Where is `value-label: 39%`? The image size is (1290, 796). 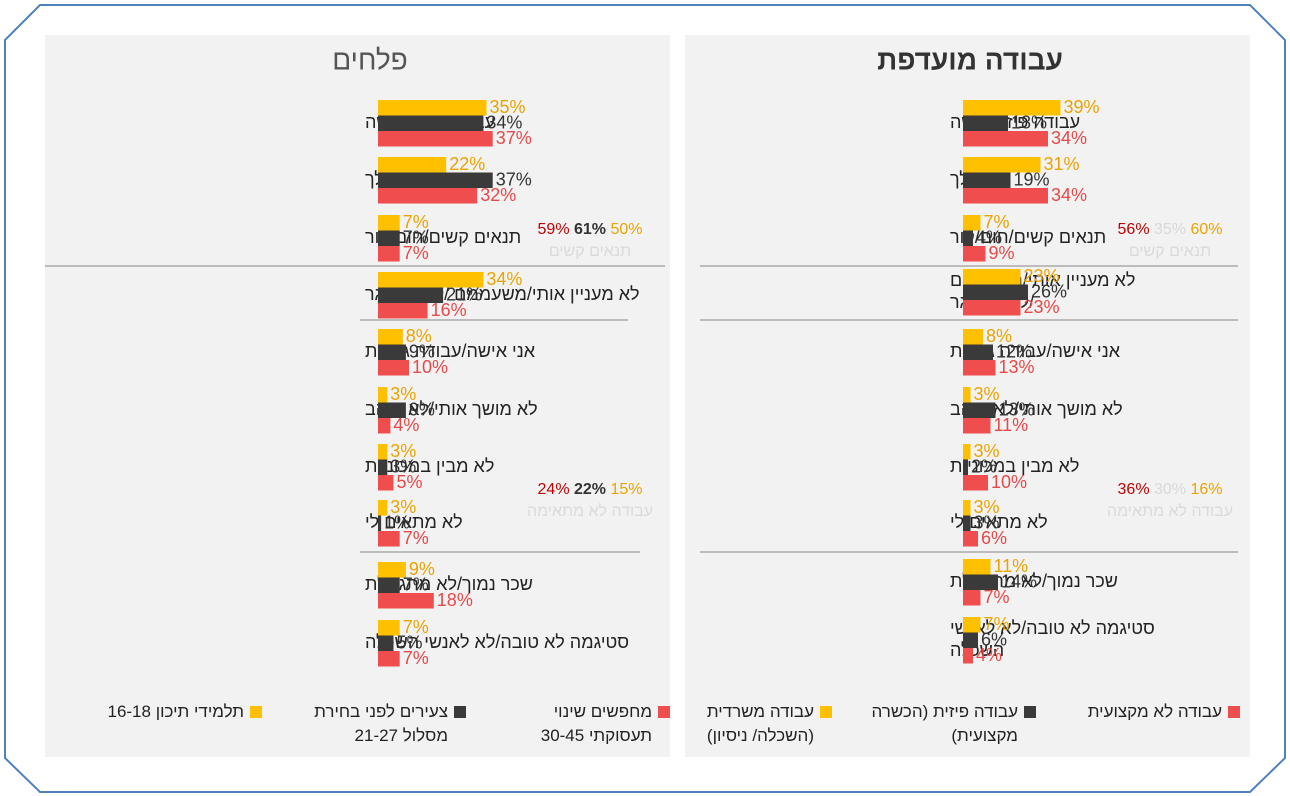
value-label: 39% is located at coordinates (1082, 107).